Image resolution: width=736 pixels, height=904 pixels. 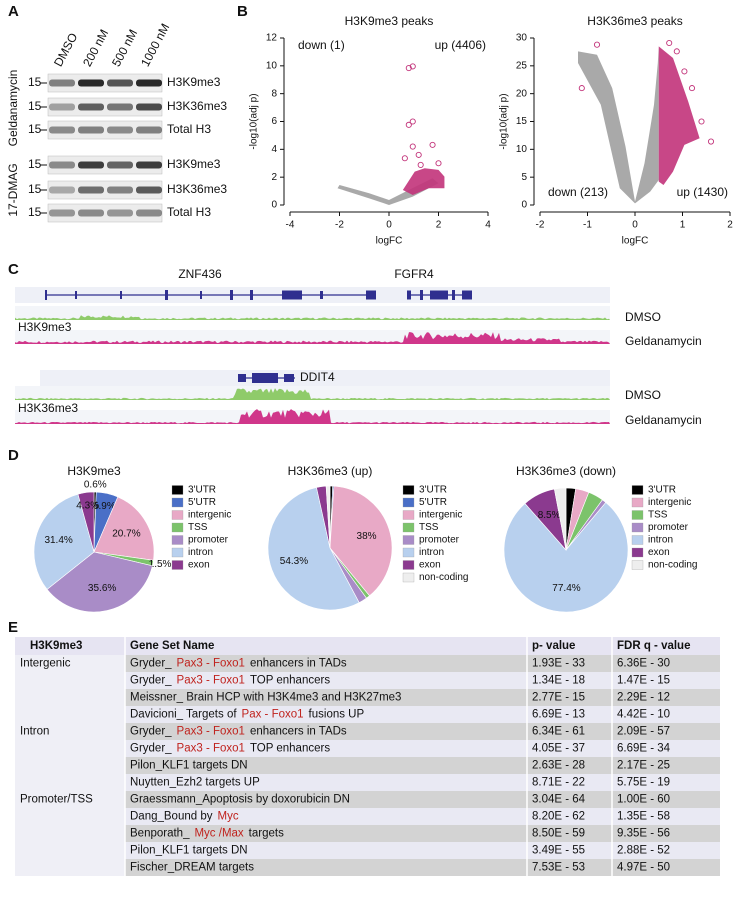 I want to click on legend-label: intron, so click(x=660, y=540).